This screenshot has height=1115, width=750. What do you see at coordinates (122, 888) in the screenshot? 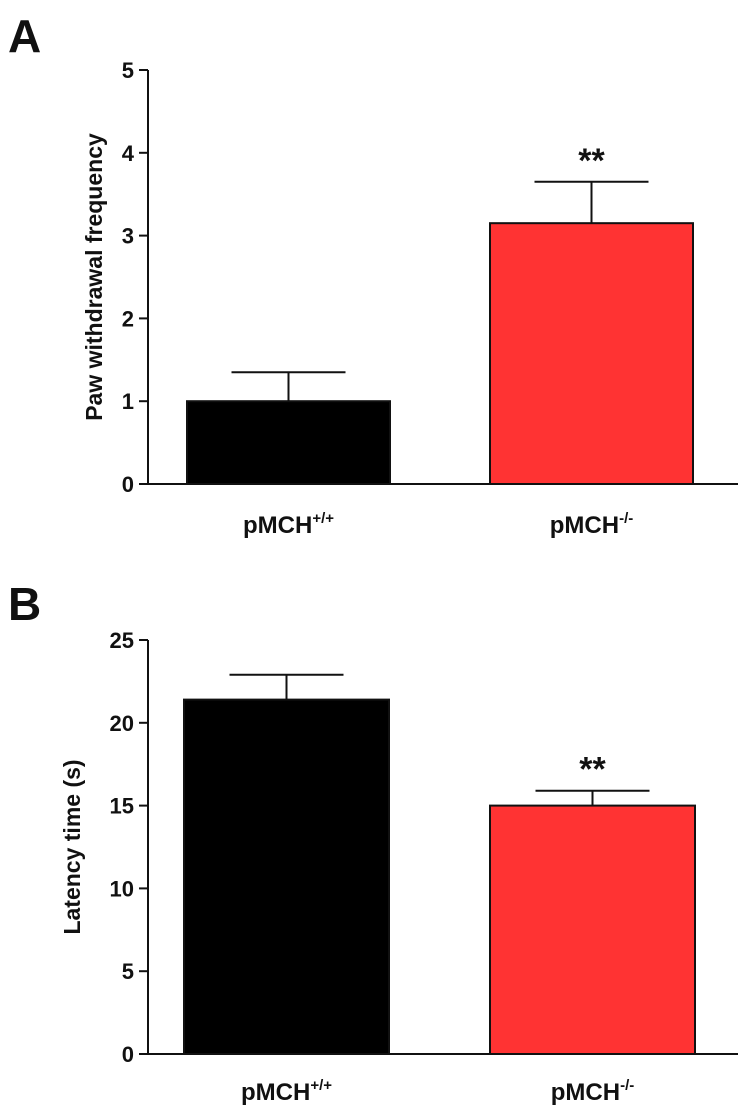
I see `y-tick-label: 10` at bounding box center [122, 888].